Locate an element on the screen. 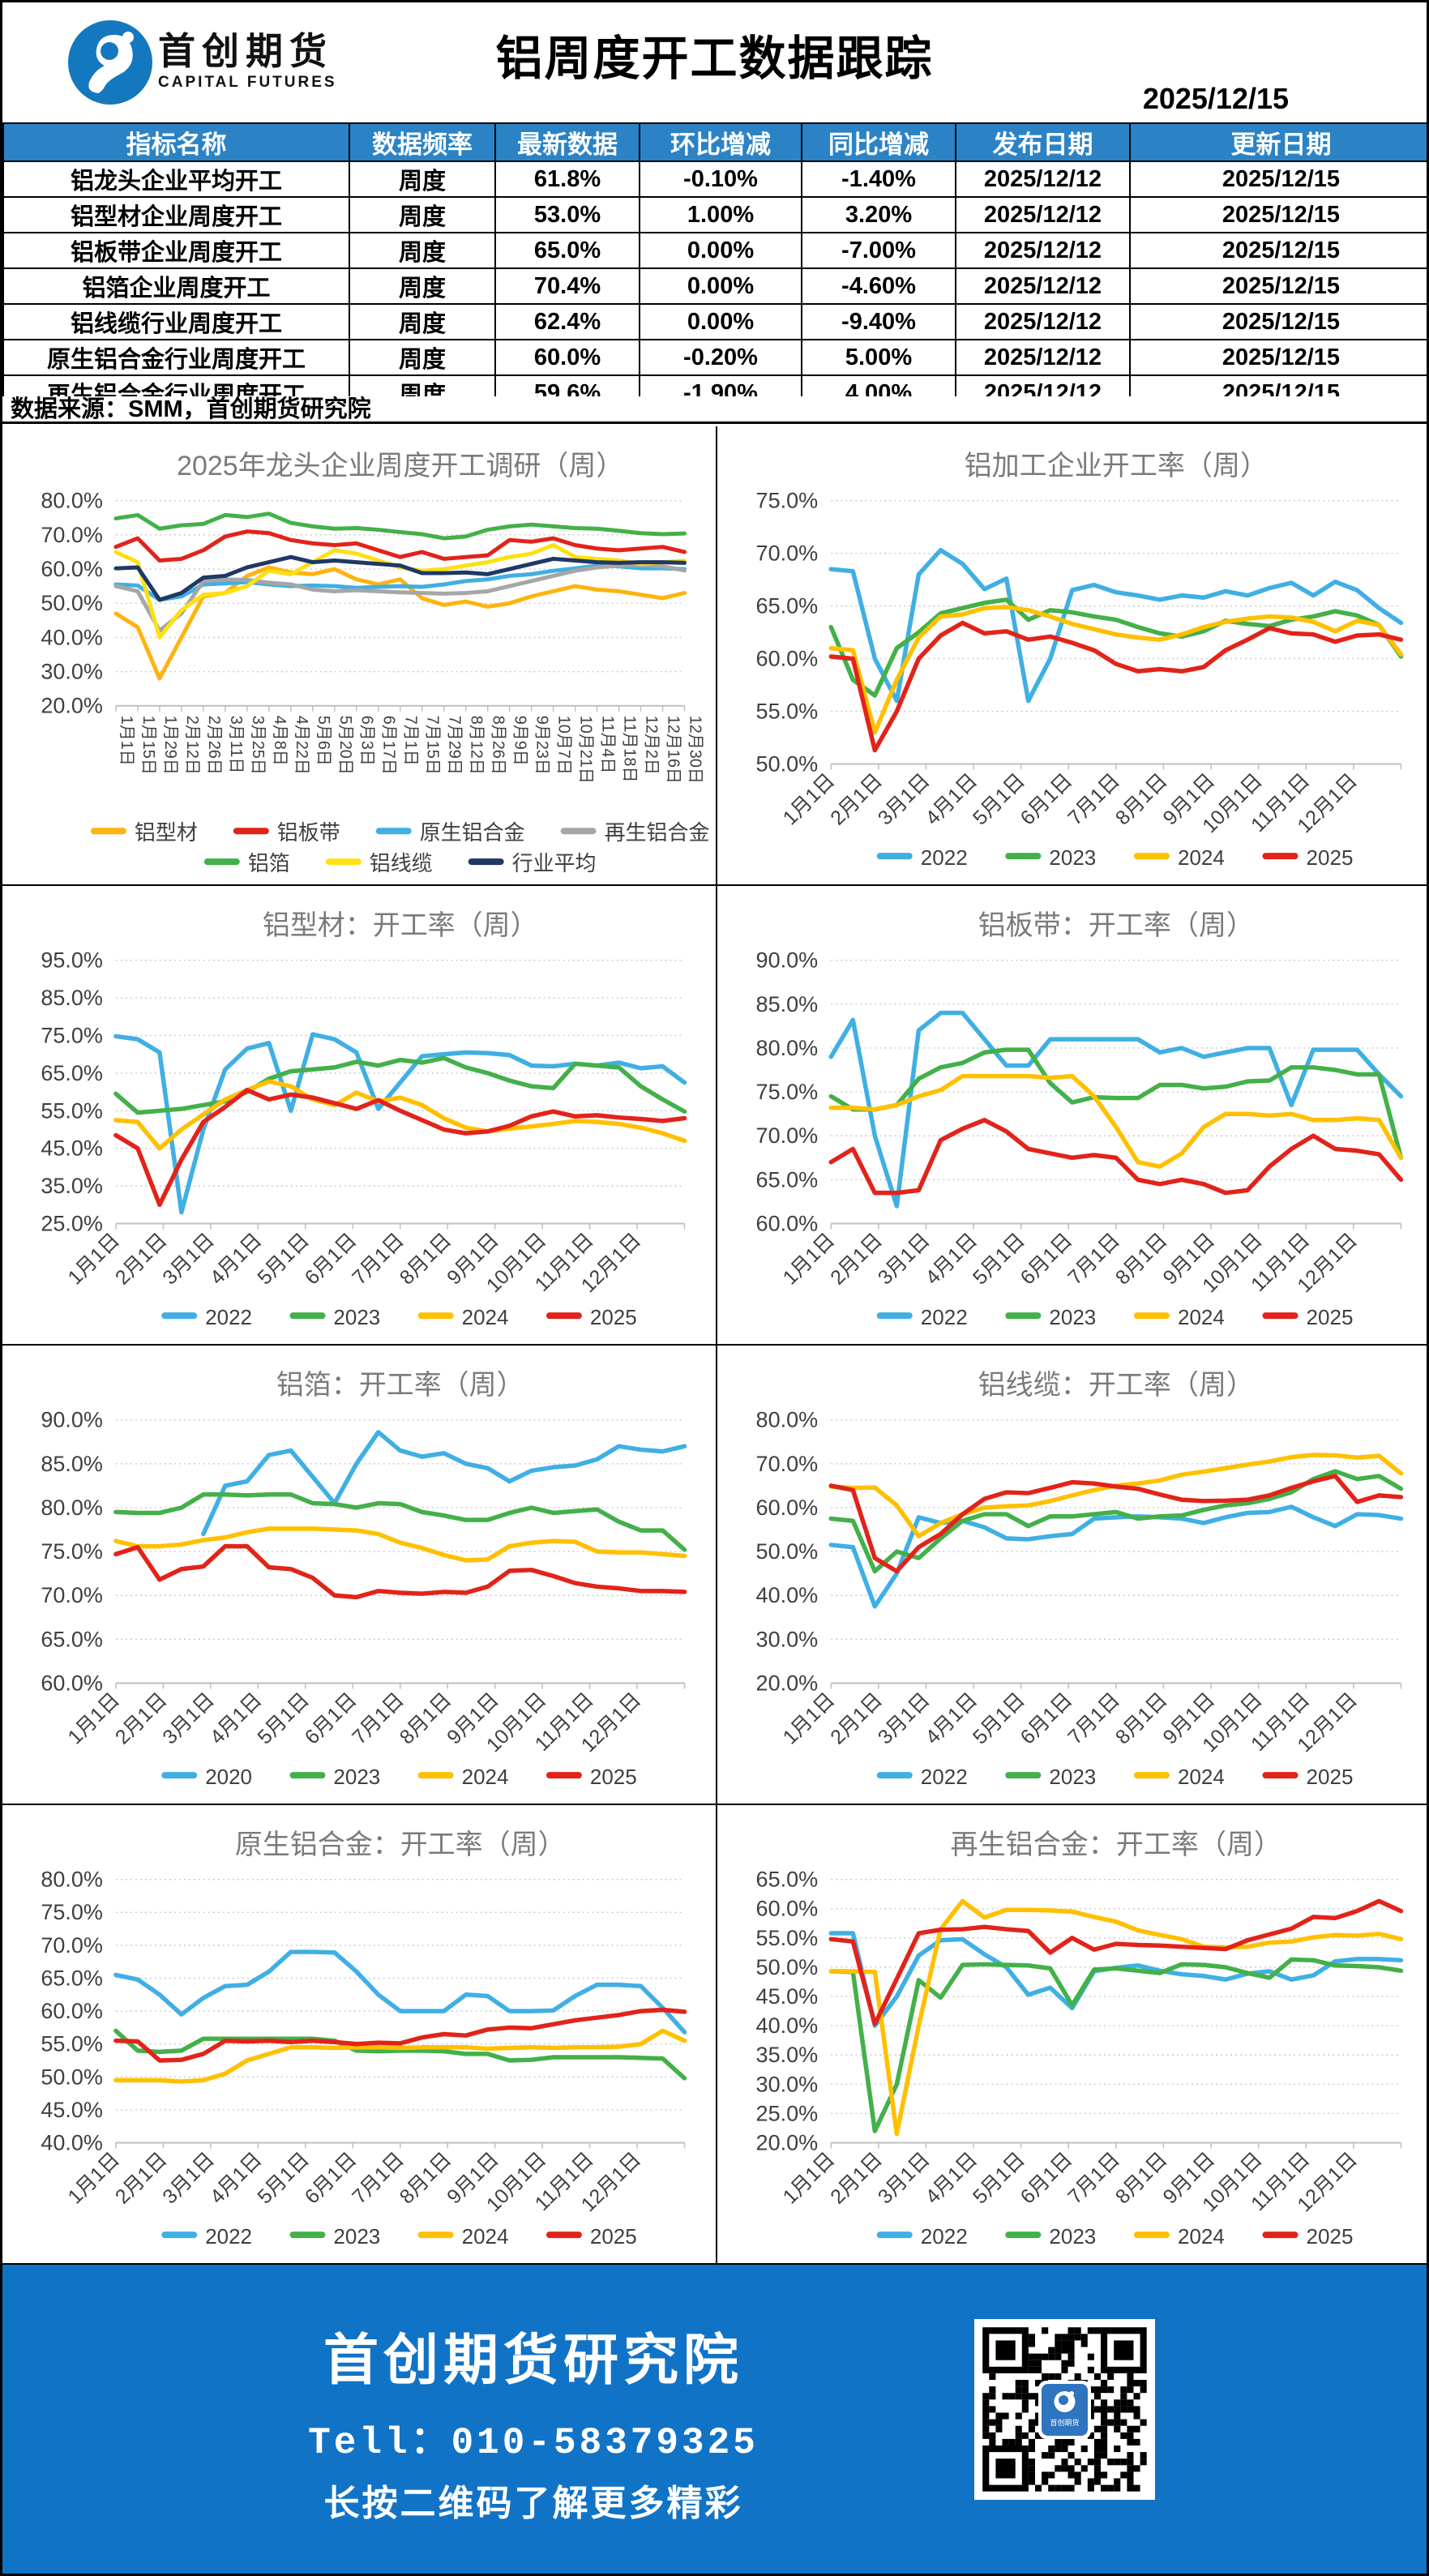 This screenshot has width=1429, height=2576. capital-futures-logo-icon is located at coordinates (110, 62).